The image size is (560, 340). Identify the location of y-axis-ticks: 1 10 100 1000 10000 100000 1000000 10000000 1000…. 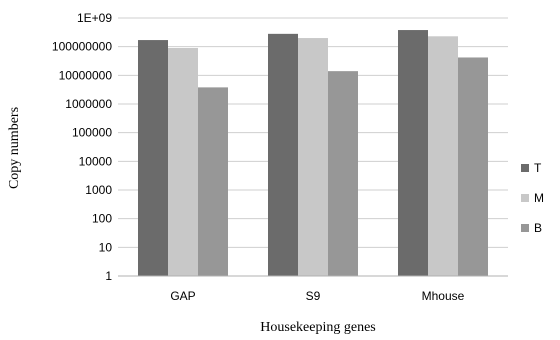
(82, 147).